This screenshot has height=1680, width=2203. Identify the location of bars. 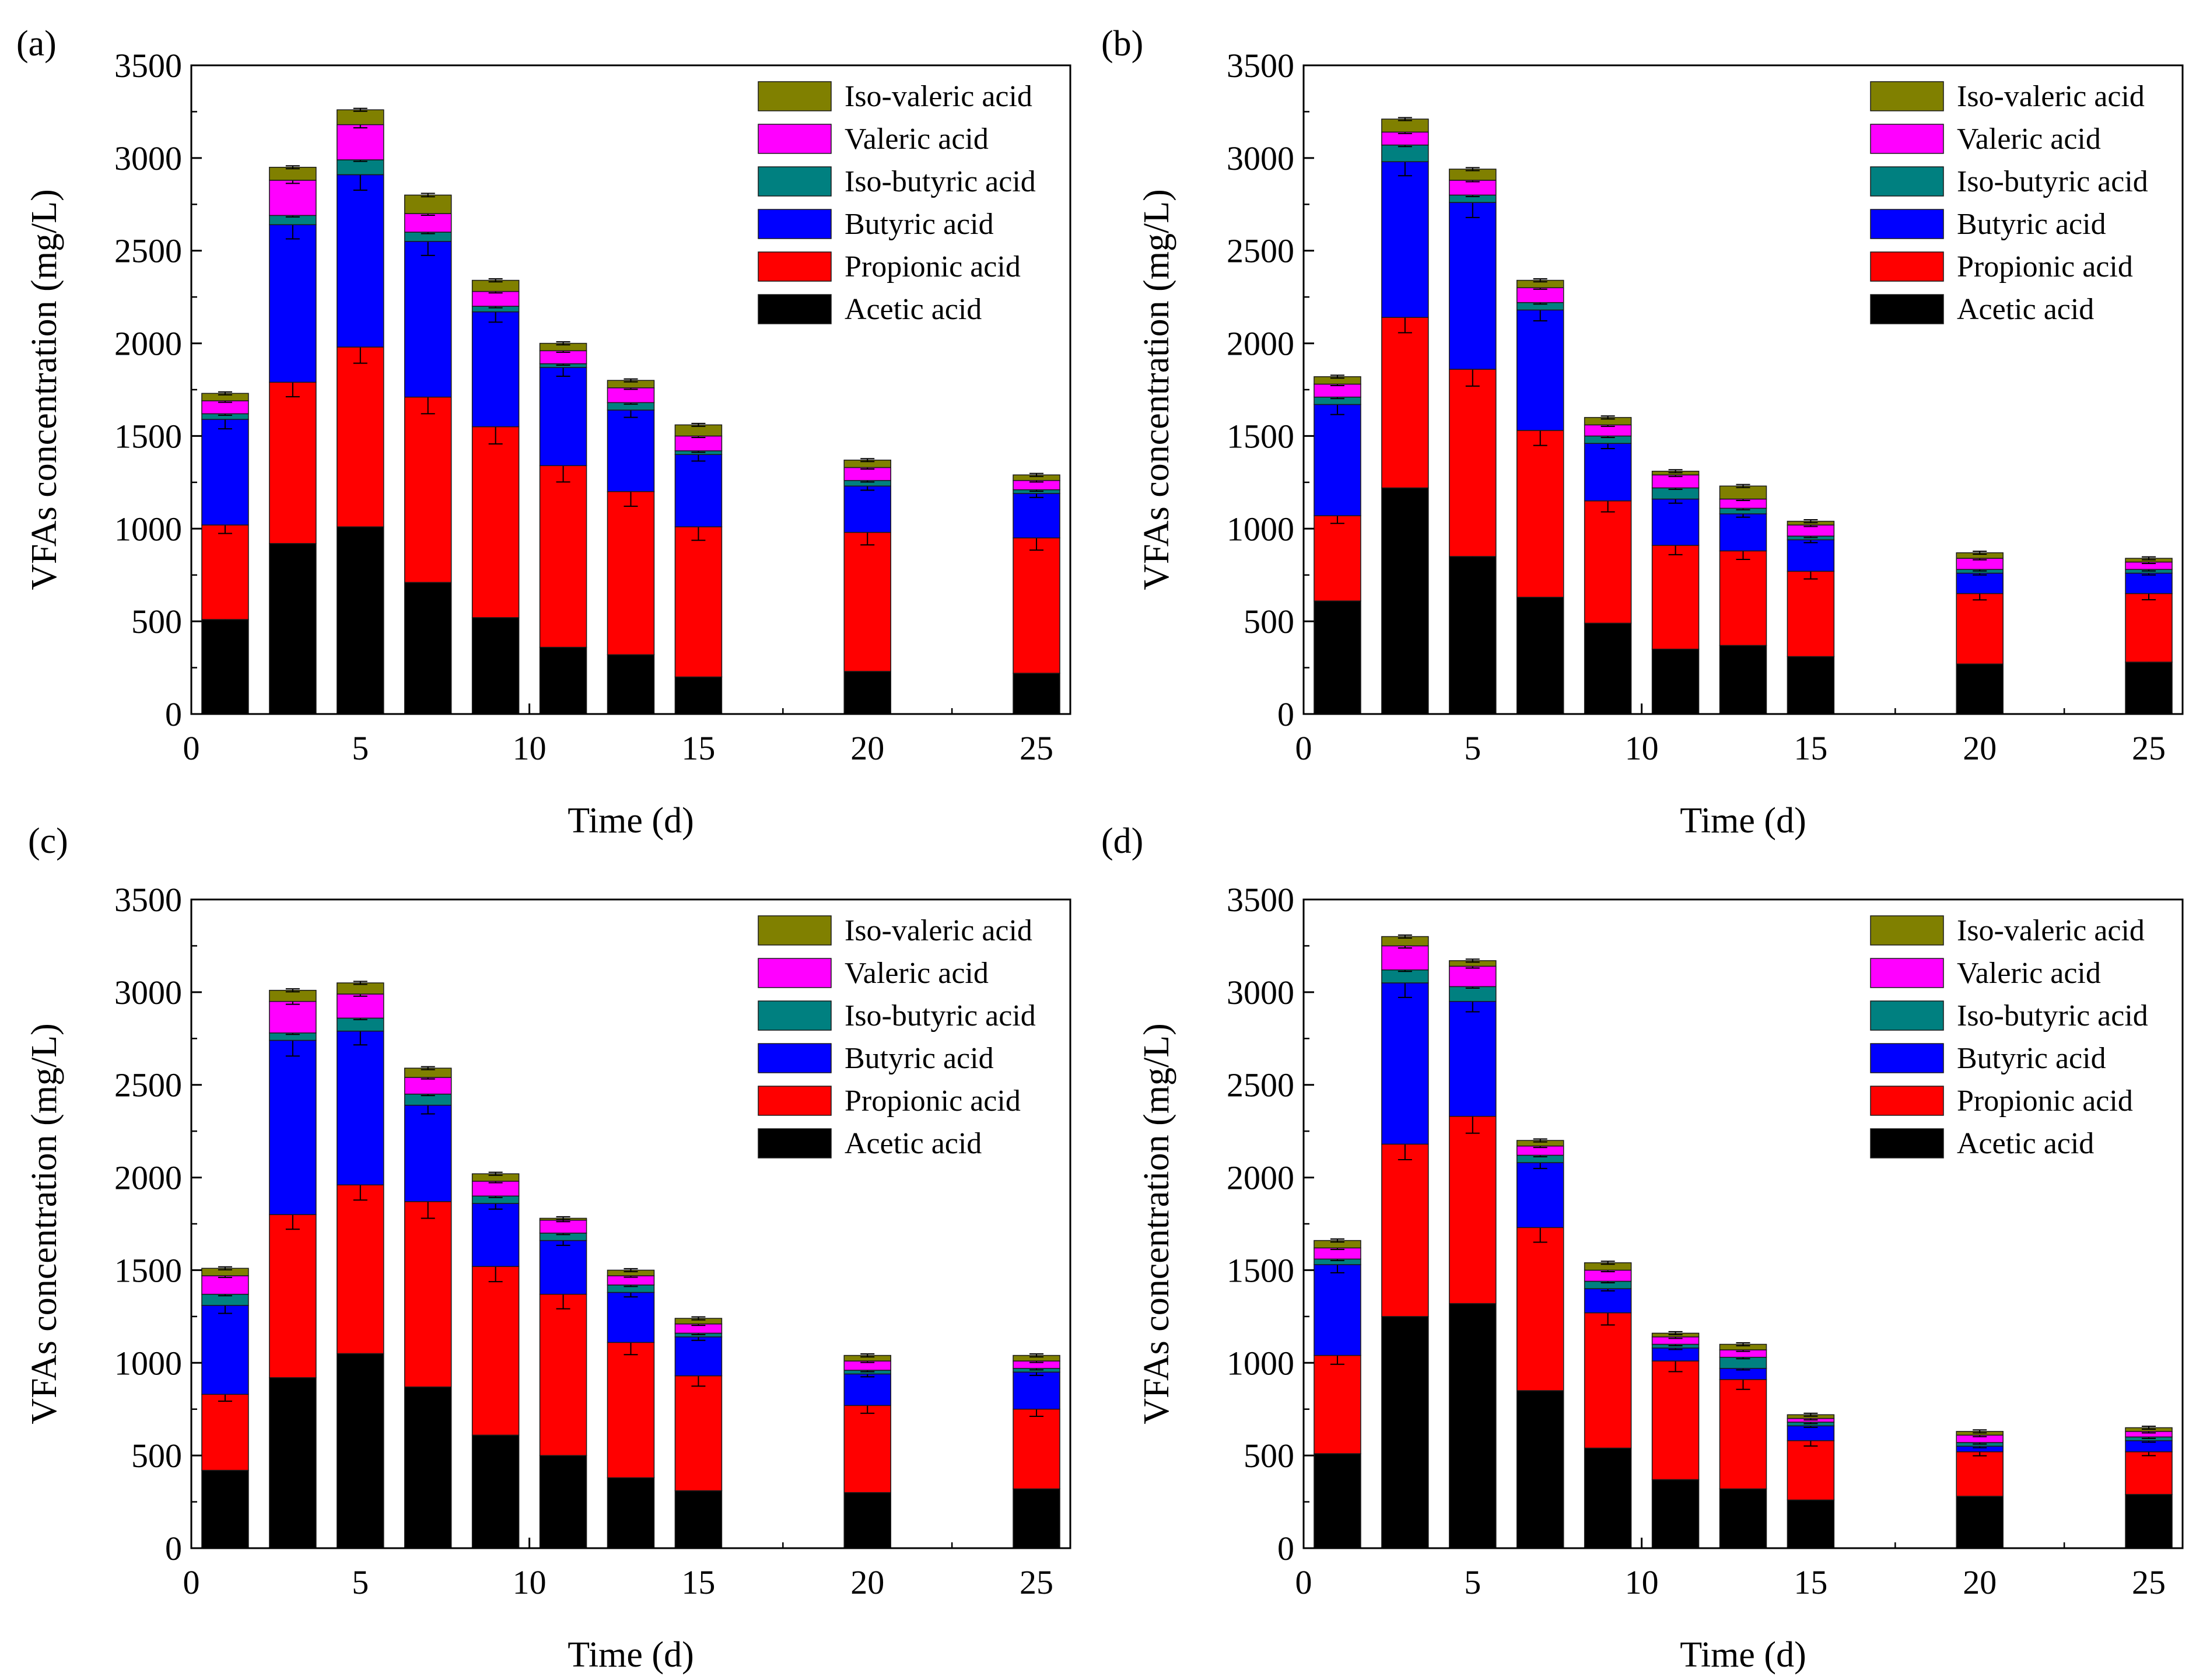
(1743, 1242).